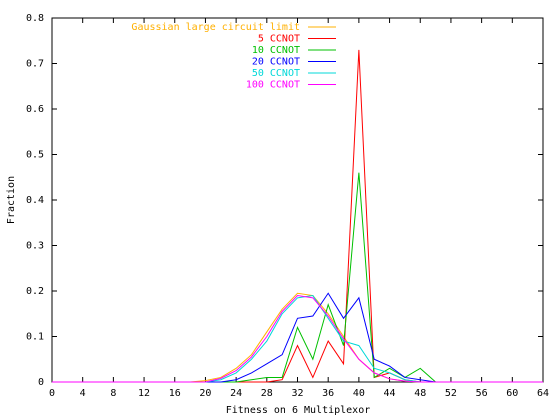  Describe the element at coordinates (35, 246) in the screenshot. I see `y-tick-label: 0.3` at that location.